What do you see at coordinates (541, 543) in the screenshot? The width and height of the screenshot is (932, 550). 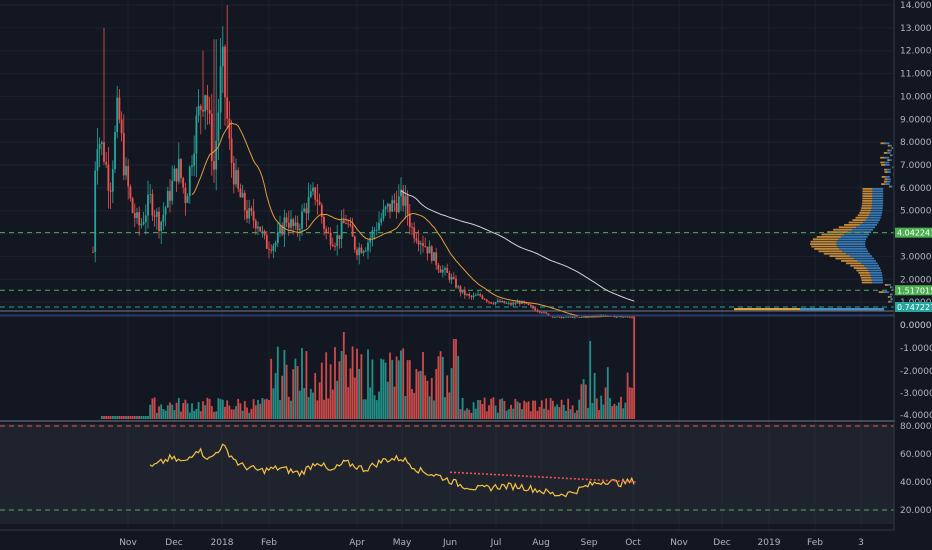 I see `time-label-8: Aug` at bounding box center [541, 543].